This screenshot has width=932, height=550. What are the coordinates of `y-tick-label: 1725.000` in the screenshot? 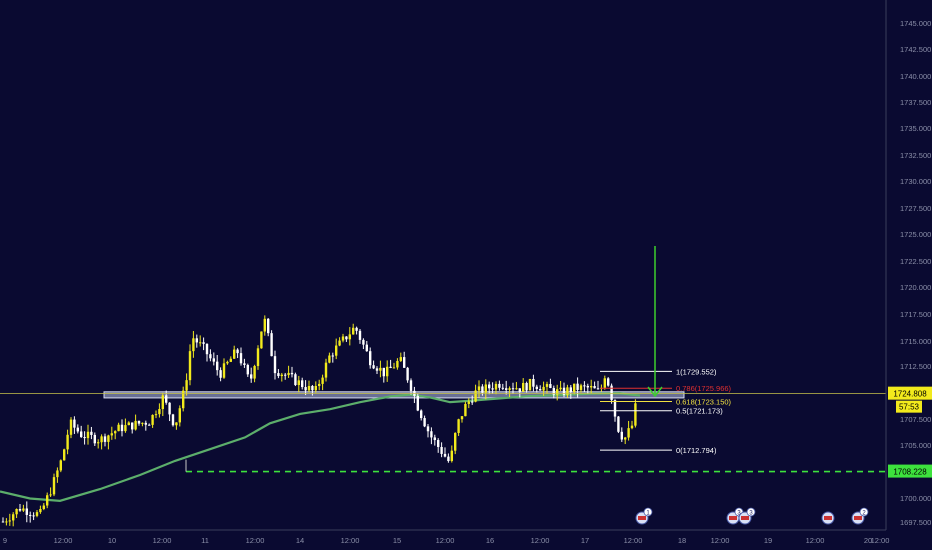 It's located at (915, 234).